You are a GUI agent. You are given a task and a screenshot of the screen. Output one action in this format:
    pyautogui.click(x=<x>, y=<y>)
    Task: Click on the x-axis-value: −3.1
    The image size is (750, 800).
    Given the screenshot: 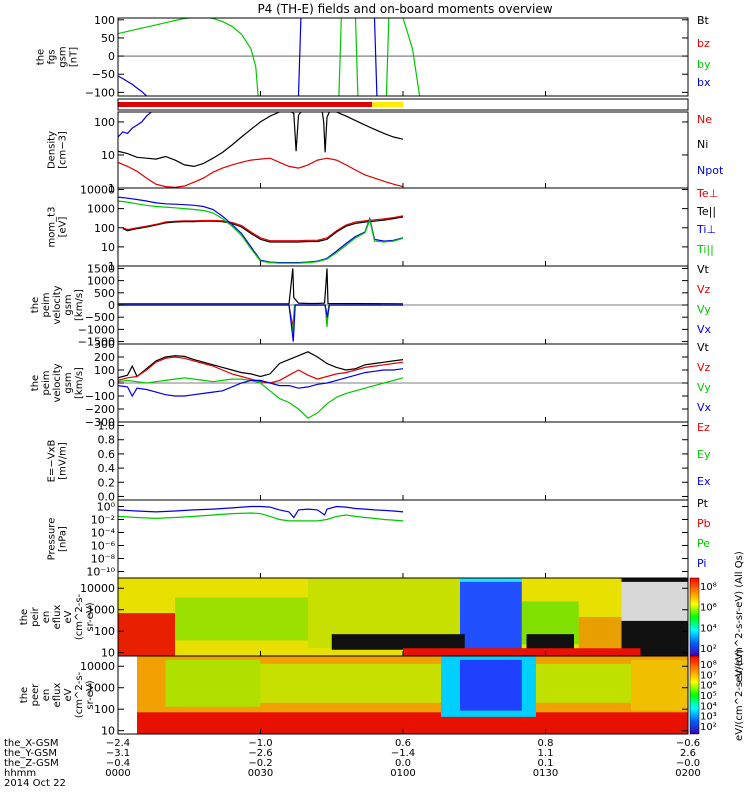 What is the action you would take?
    pyautogui.click(x=118, y=753)
    